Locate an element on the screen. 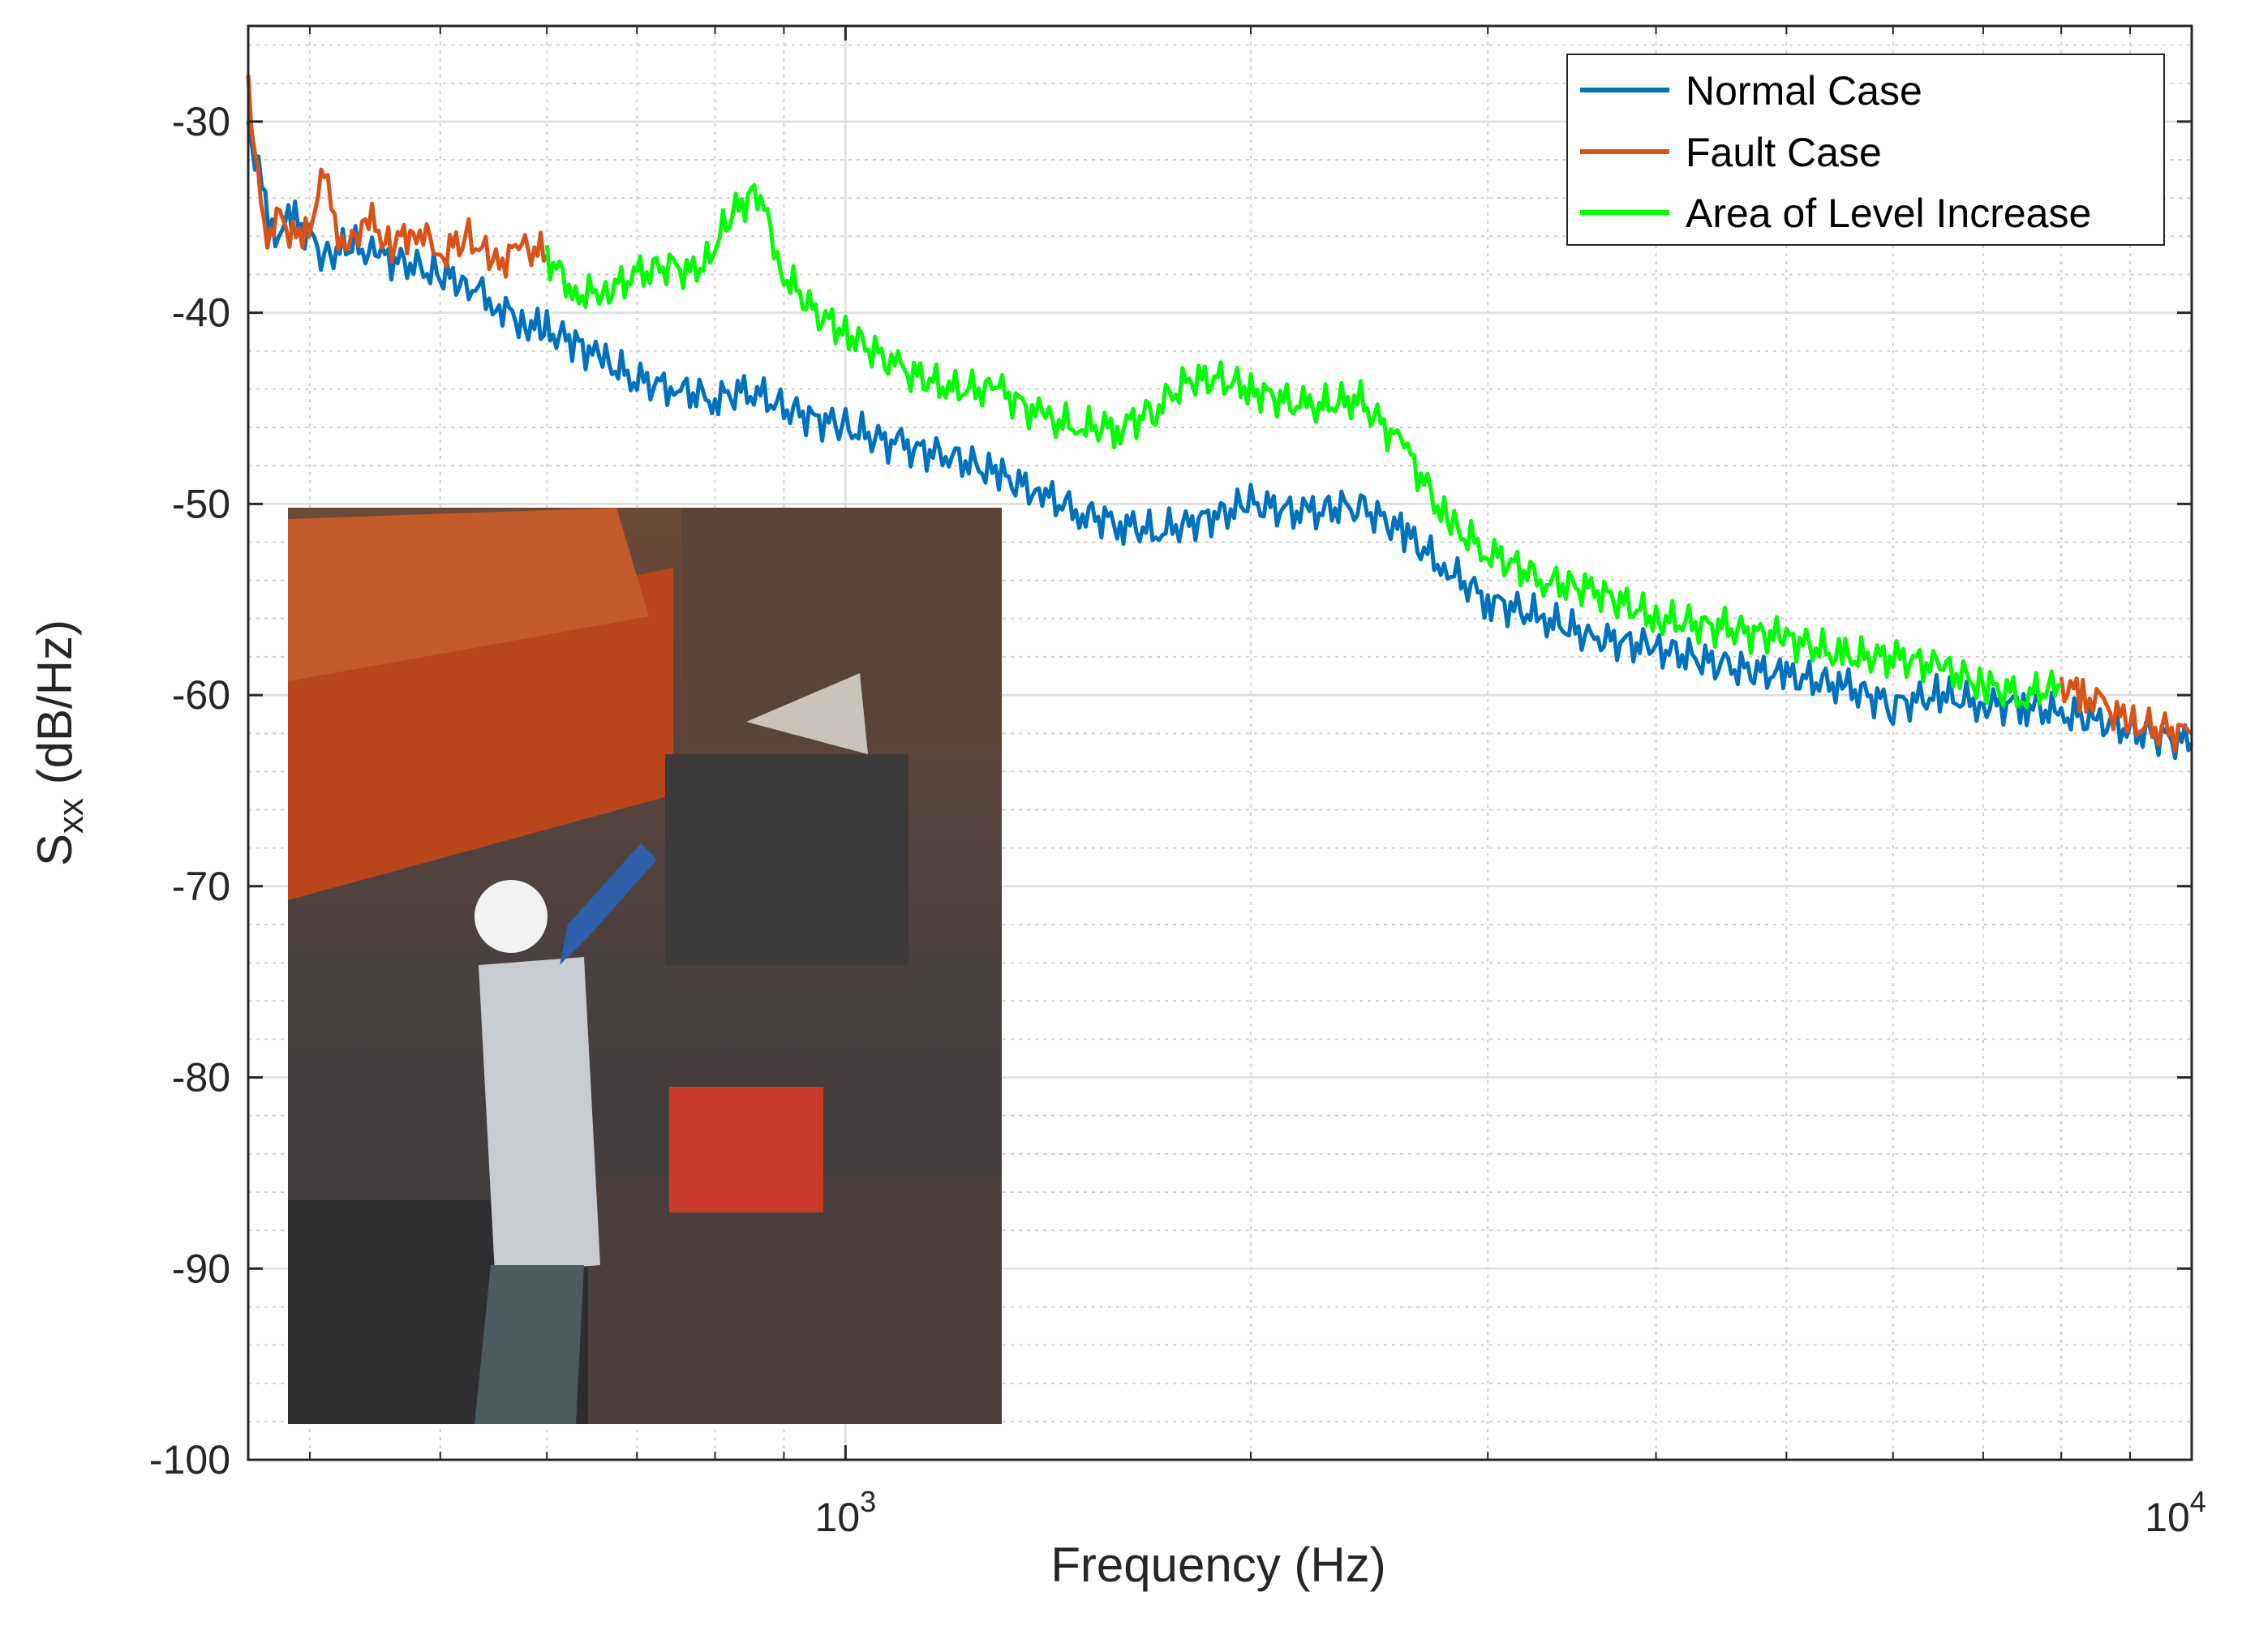 The width and height of the screenshot is (2242, 1652). photo-steel-column is located at coordinates (786, 860).